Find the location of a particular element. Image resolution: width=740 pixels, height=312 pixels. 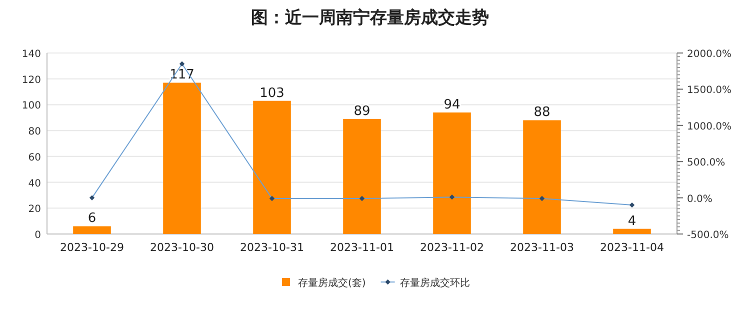

y2-tick-label: -500.0% is located at coordinates (708, 235).